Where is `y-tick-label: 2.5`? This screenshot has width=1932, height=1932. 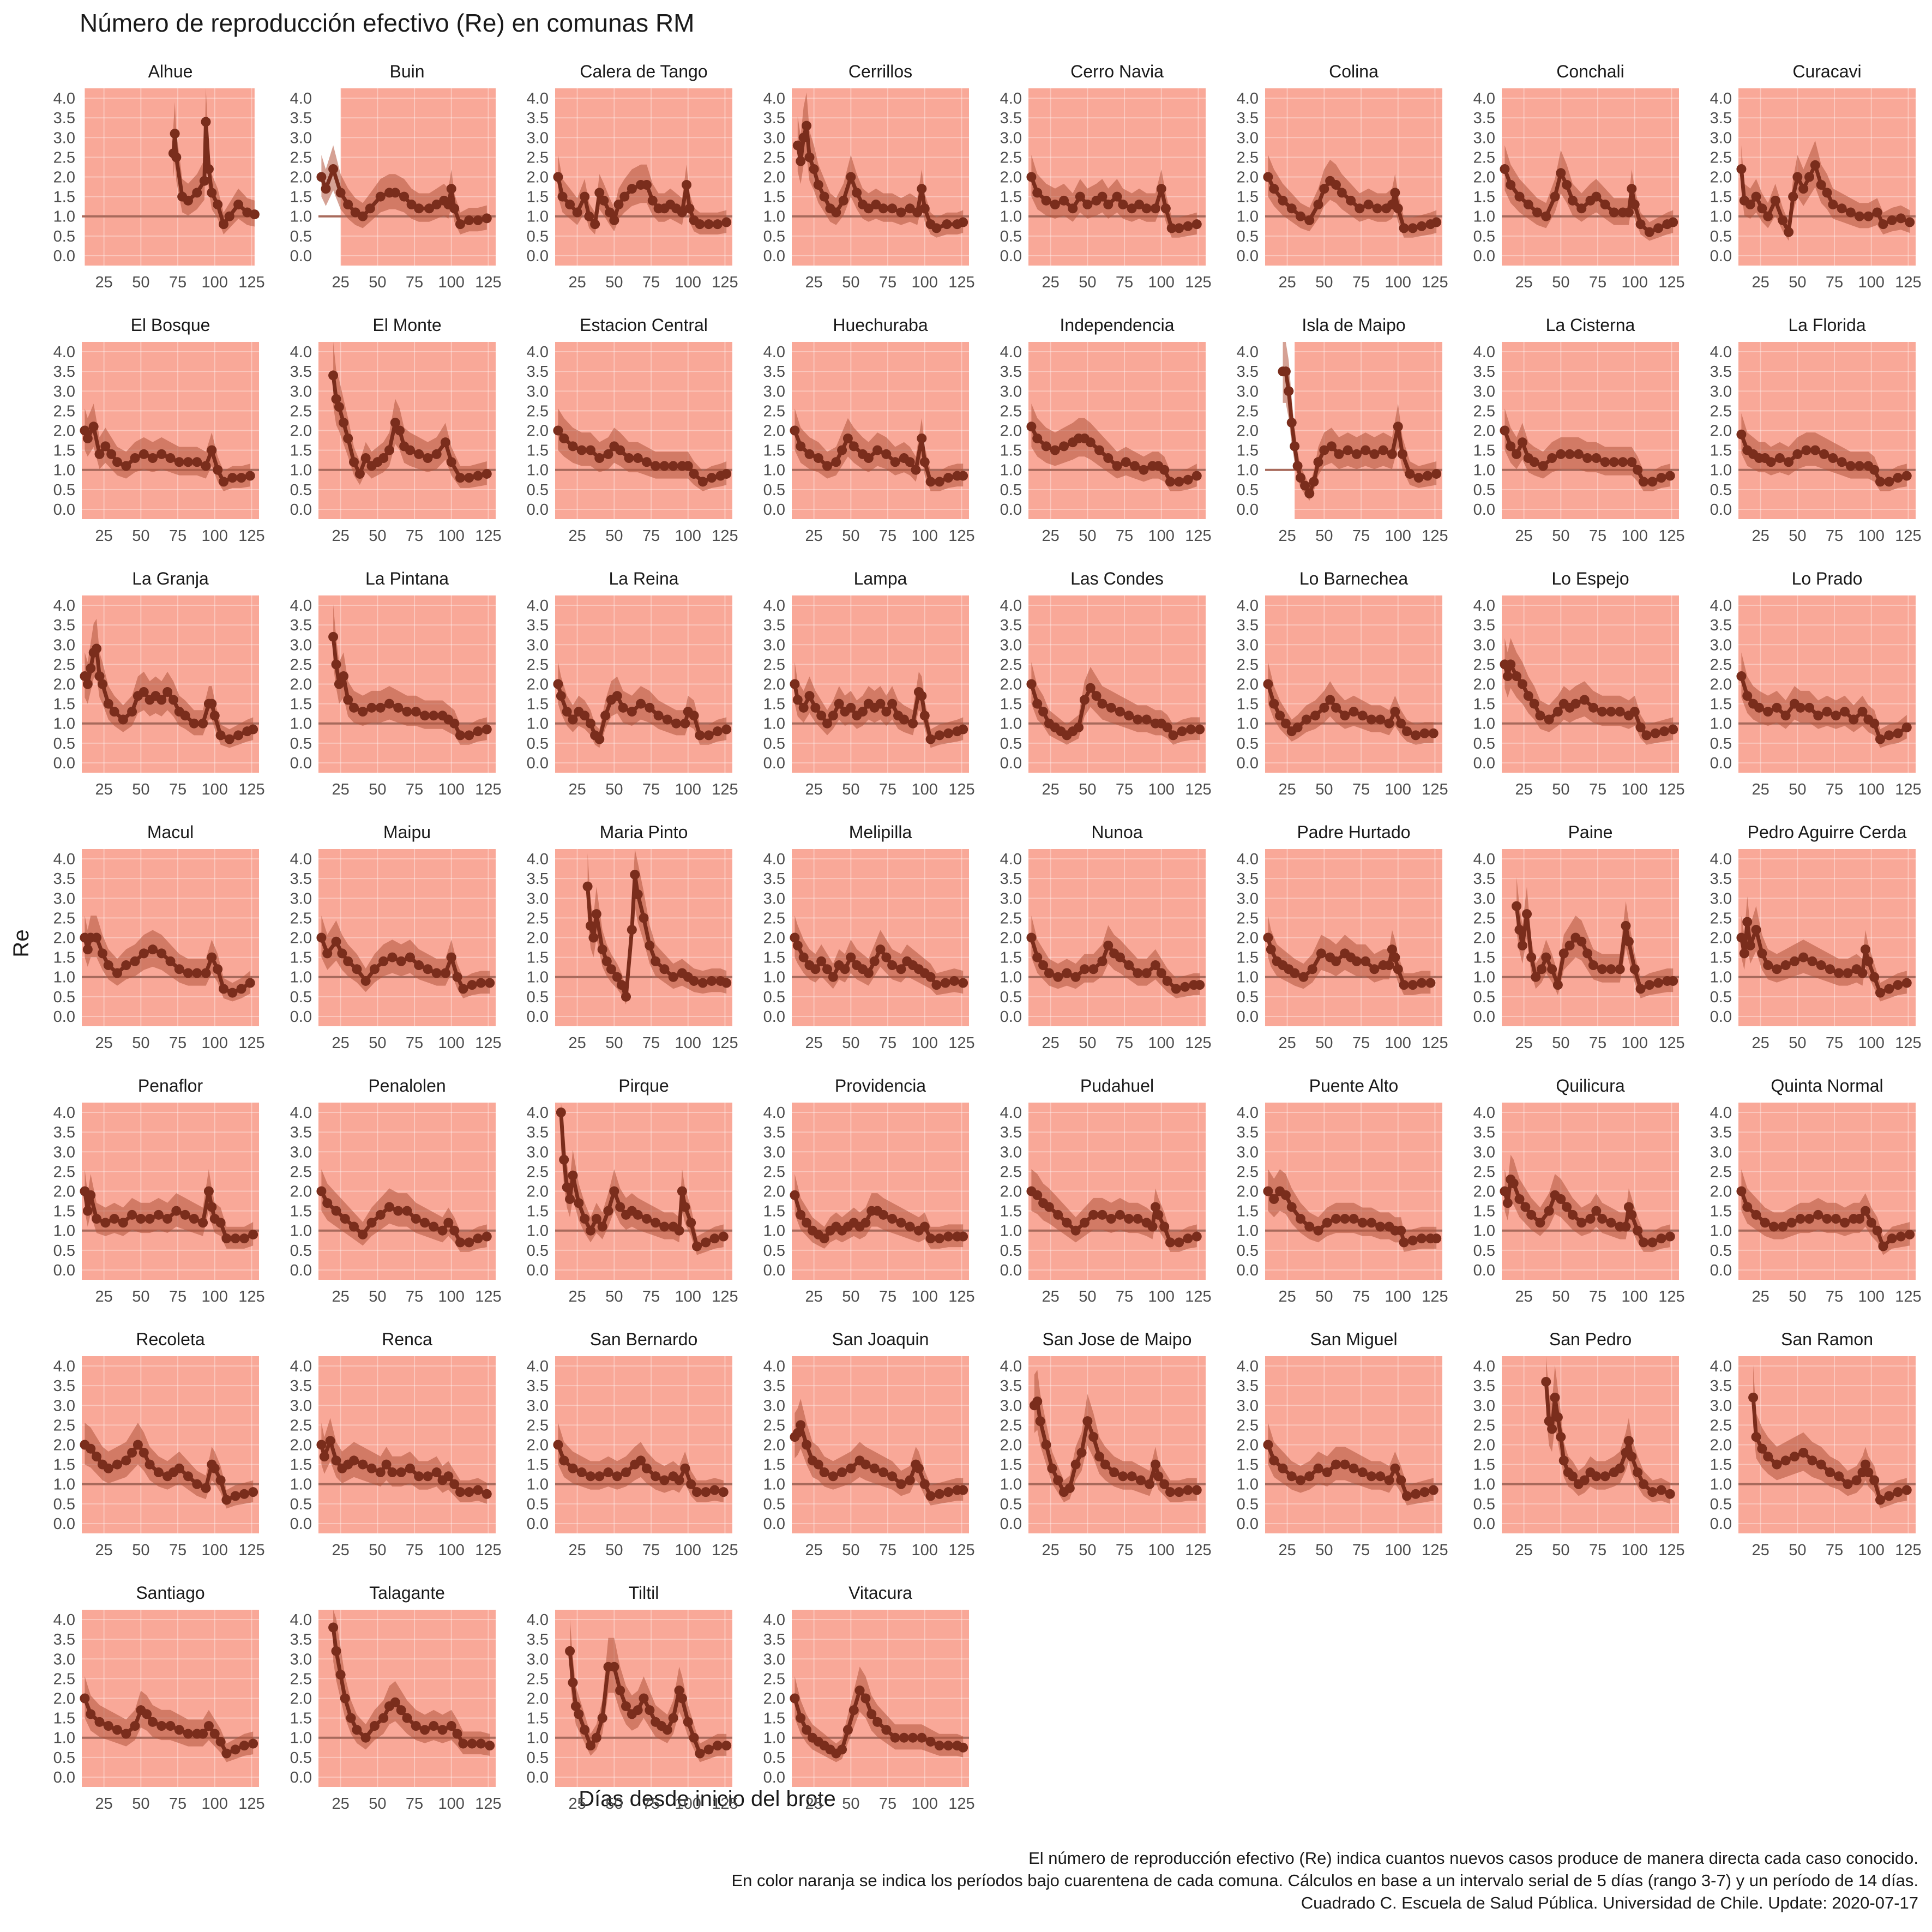 y-tick-label: 2.5 is located at coordinates (64, 1172).